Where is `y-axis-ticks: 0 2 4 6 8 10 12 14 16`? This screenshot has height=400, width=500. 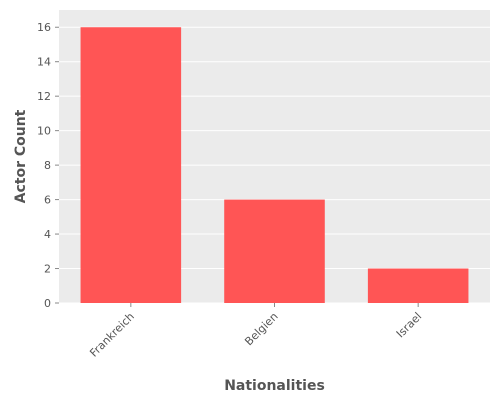
y-axis-ticks: 0 2 4 6 8 10 12 14 16 is located at coordinates (48, 165).